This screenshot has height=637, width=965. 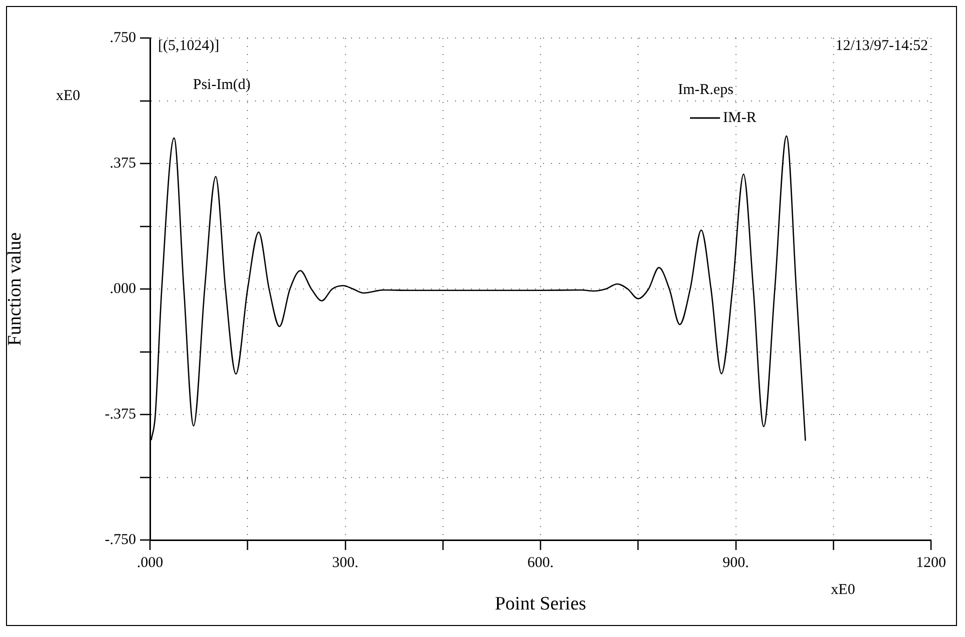 I want to click on y-tick-label: .750, so click(x=123, y=38).